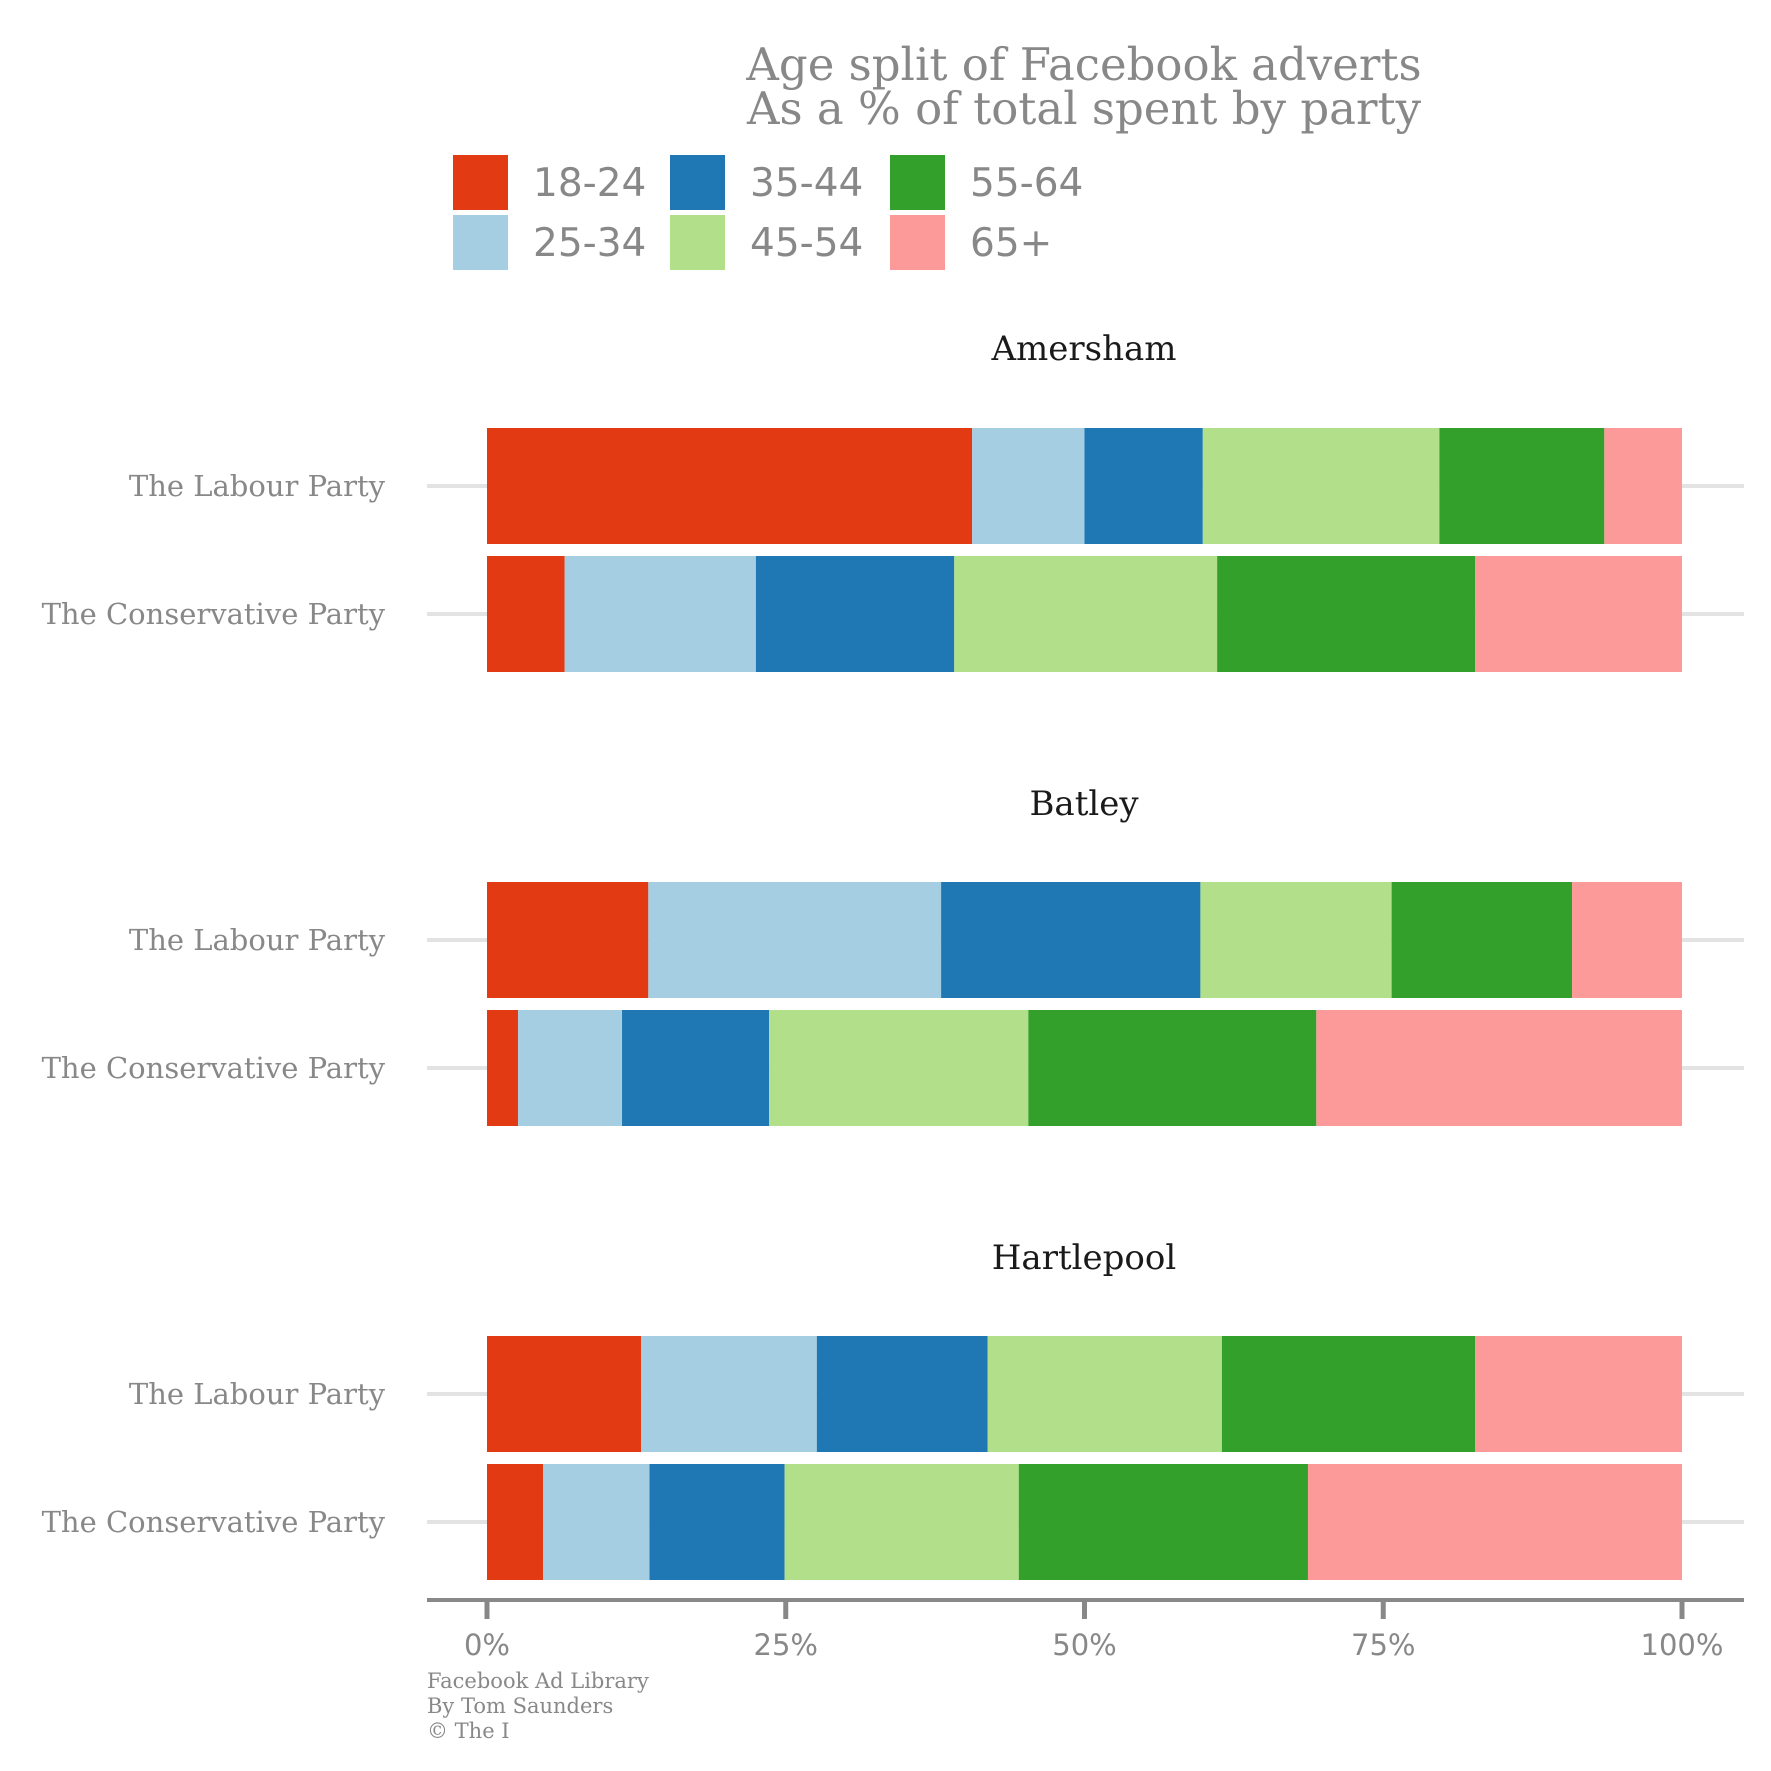 This screenshot has width=1771, height=1771. Describe the element at coordinates (526, 614) in the screenshot. I see `bar-segment-amersham-the-conservative-party-18-24: 18-24: 6.5` at that location.